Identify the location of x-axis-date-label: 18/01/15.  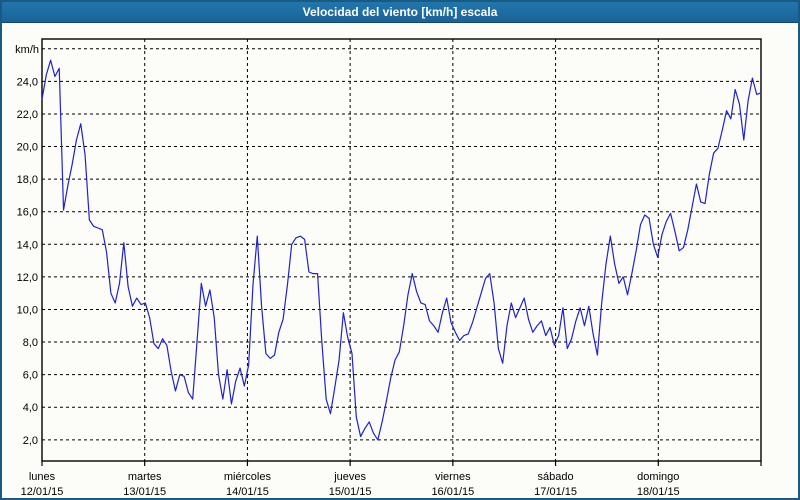
(658, 492).